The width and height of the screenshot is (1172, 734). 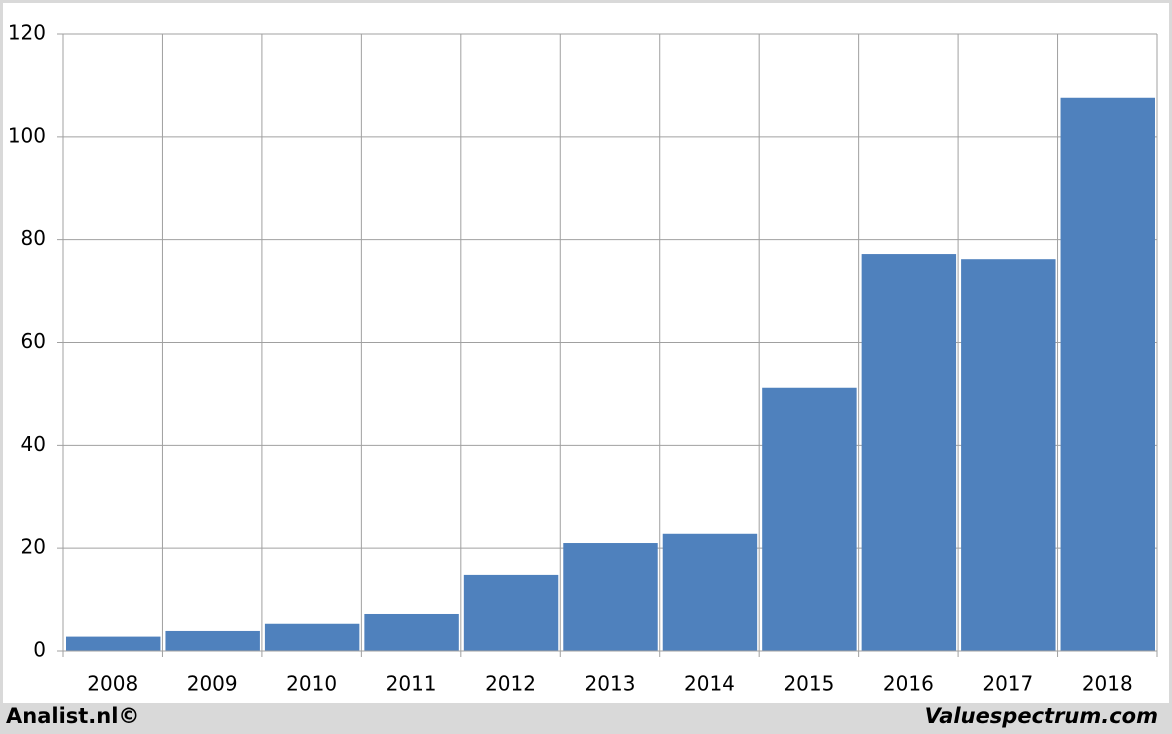 I want to click on x-tick-label: 2010, so click(x=311, y=684).